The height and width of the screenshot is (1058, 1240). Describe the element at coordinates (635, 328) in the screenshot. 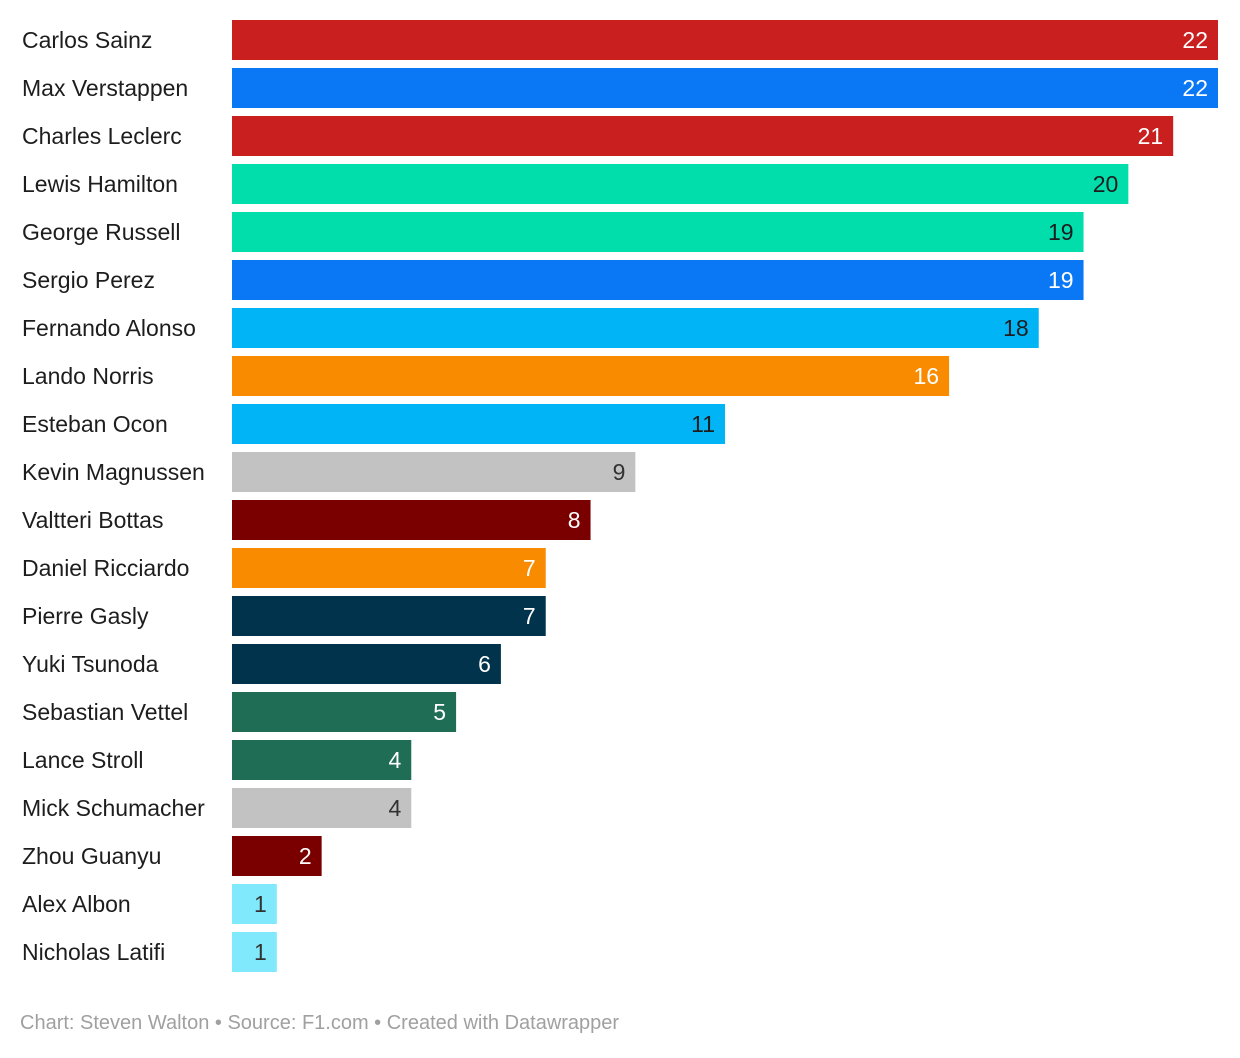

I see `bar-fernando-alonso` at that location.